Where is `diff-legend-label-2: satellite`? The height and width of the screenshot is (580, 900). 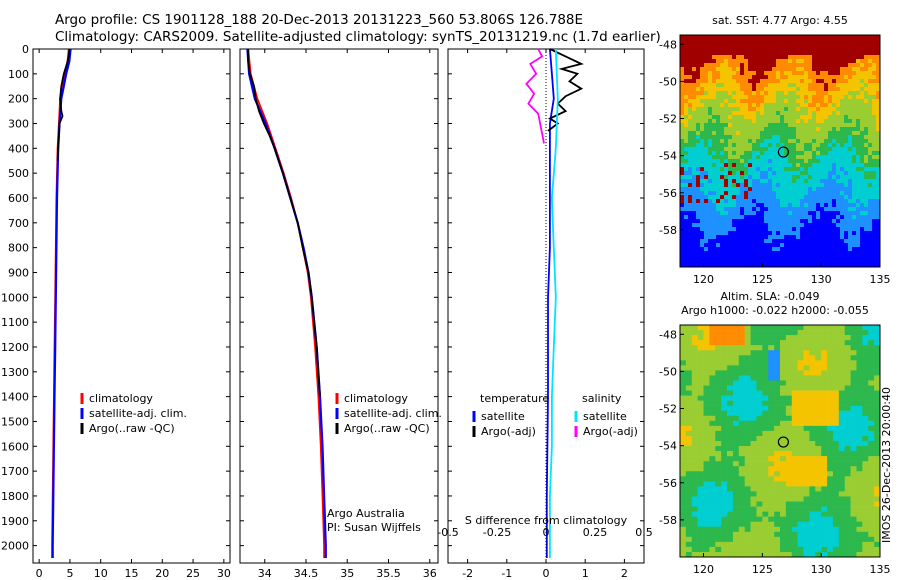 diff-legend-label-2: satellite is located at coordinates (605, 416).